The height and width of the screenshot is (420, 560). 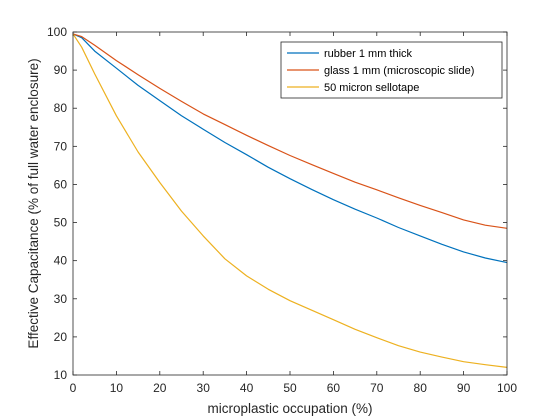 What do you see at coordinates (421, 388) in the screenshot?
I see `x-tick-label: 80` at bounding box center [421, 388].